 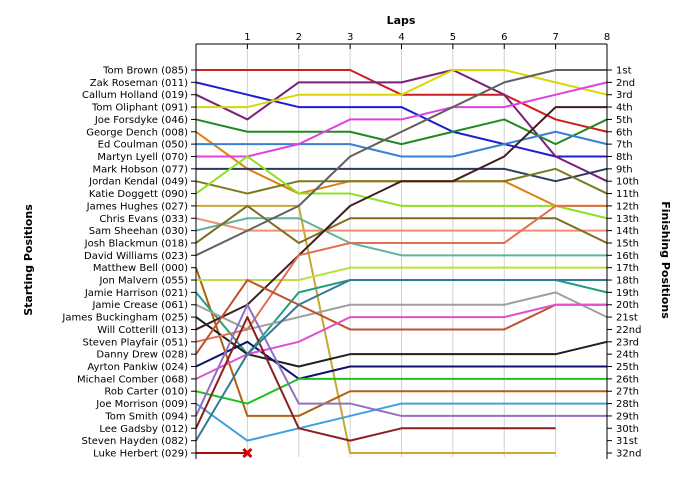 I want to click on finishing-position-label: 13th, so click(x=627, y=219).